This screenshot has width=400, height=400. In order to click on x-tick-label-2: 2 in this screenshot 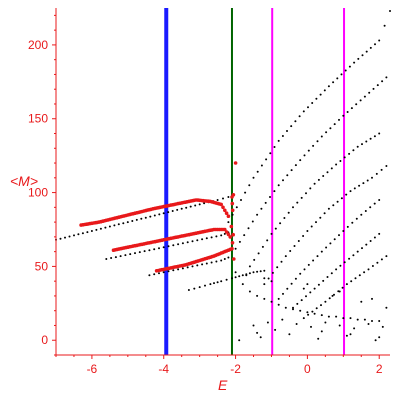, I will do `click(379, 369)`.